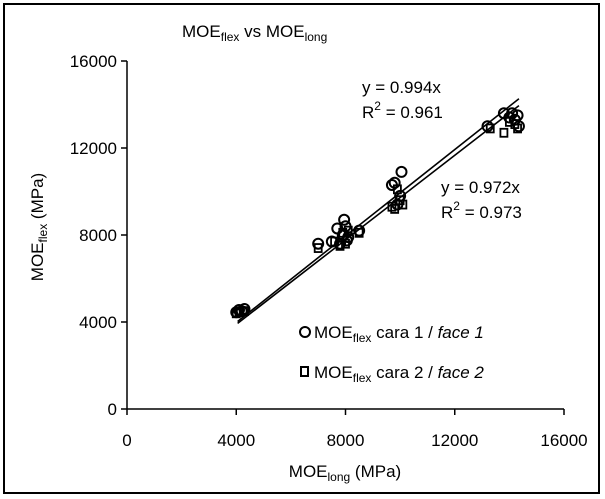 The height and width of the screenshot is (499, 605). What do you see at coordinates (346, 440) in the screenshot?
I see `x-tick-label: 8000` at bounding box center [346, 440].